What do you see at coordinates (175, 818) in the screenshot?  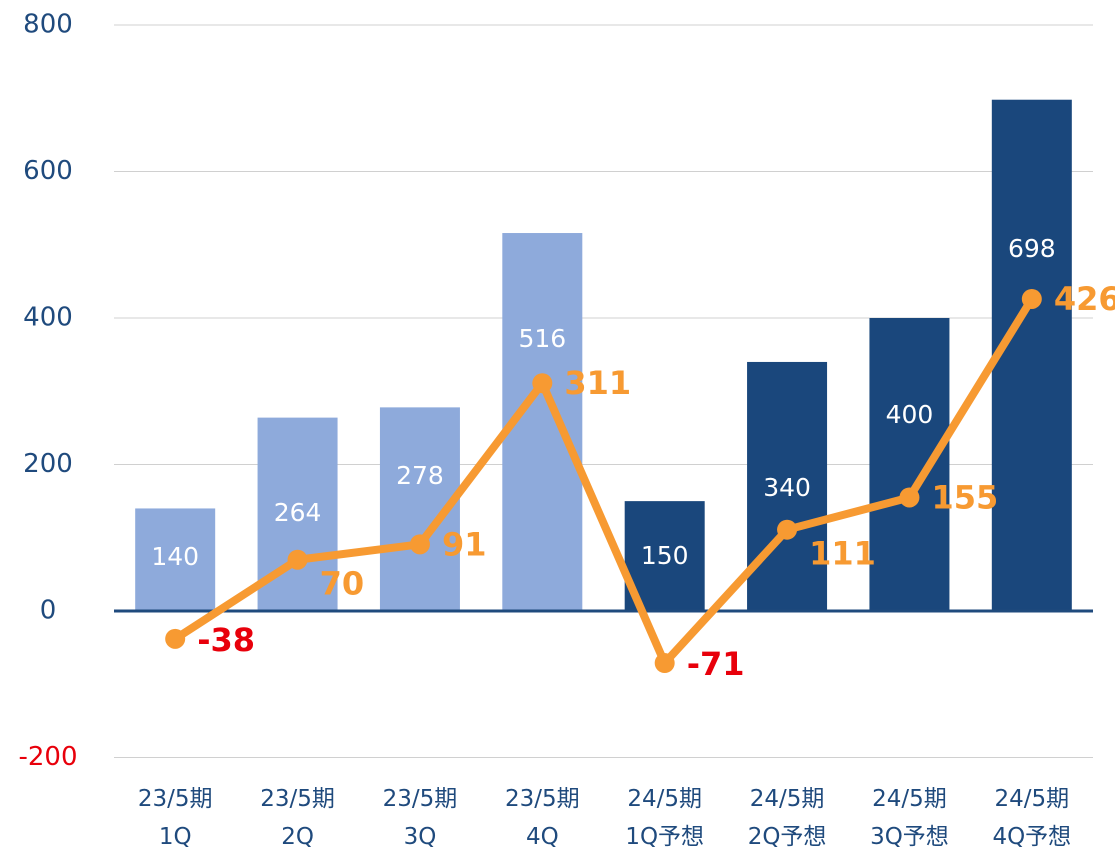 I see `x-tick-label: 23/5期 1Q` at bounding box center [175, 818].